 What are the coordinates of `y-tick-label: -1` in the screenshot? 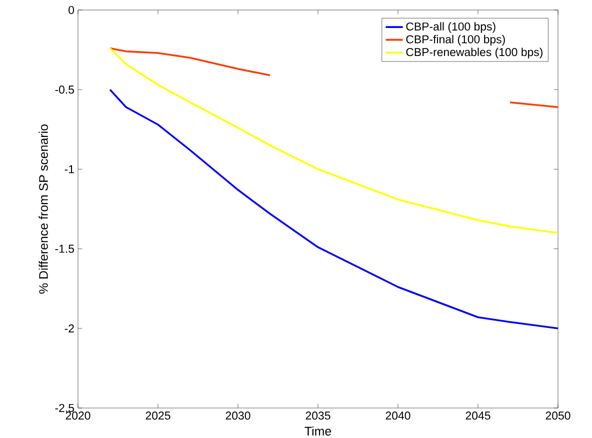 It's located at (69, 169).